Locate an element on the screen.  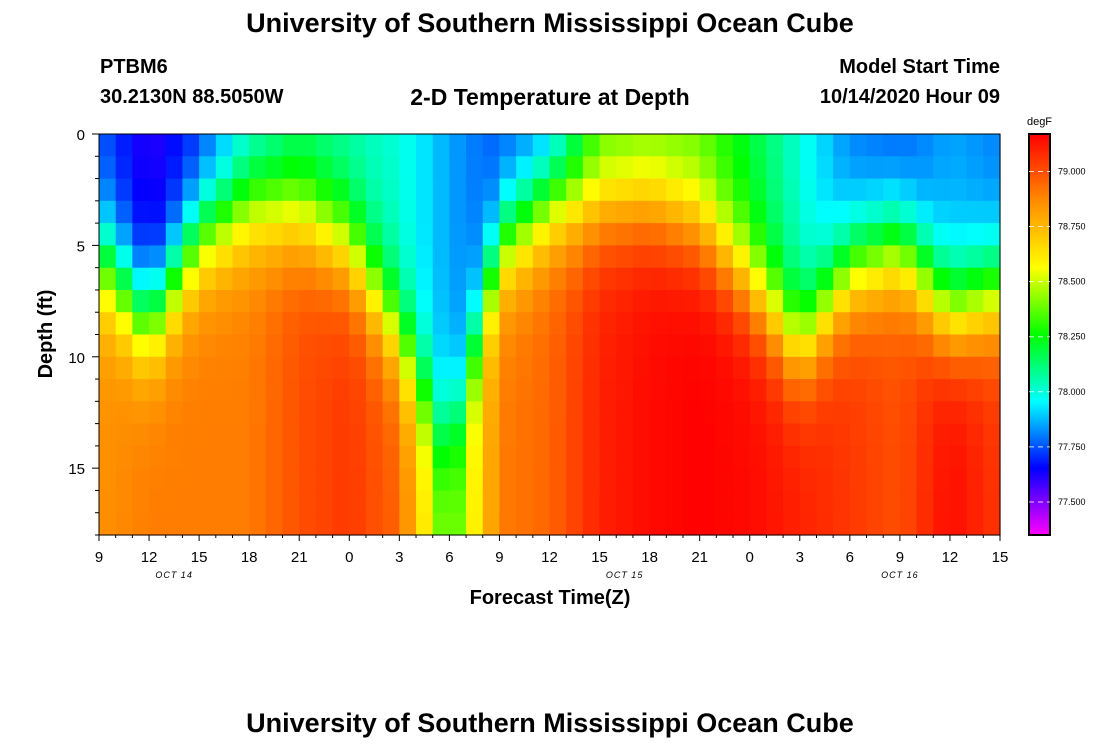
y-axis-label: Depth (ft) is located at coordinates (46, 334).